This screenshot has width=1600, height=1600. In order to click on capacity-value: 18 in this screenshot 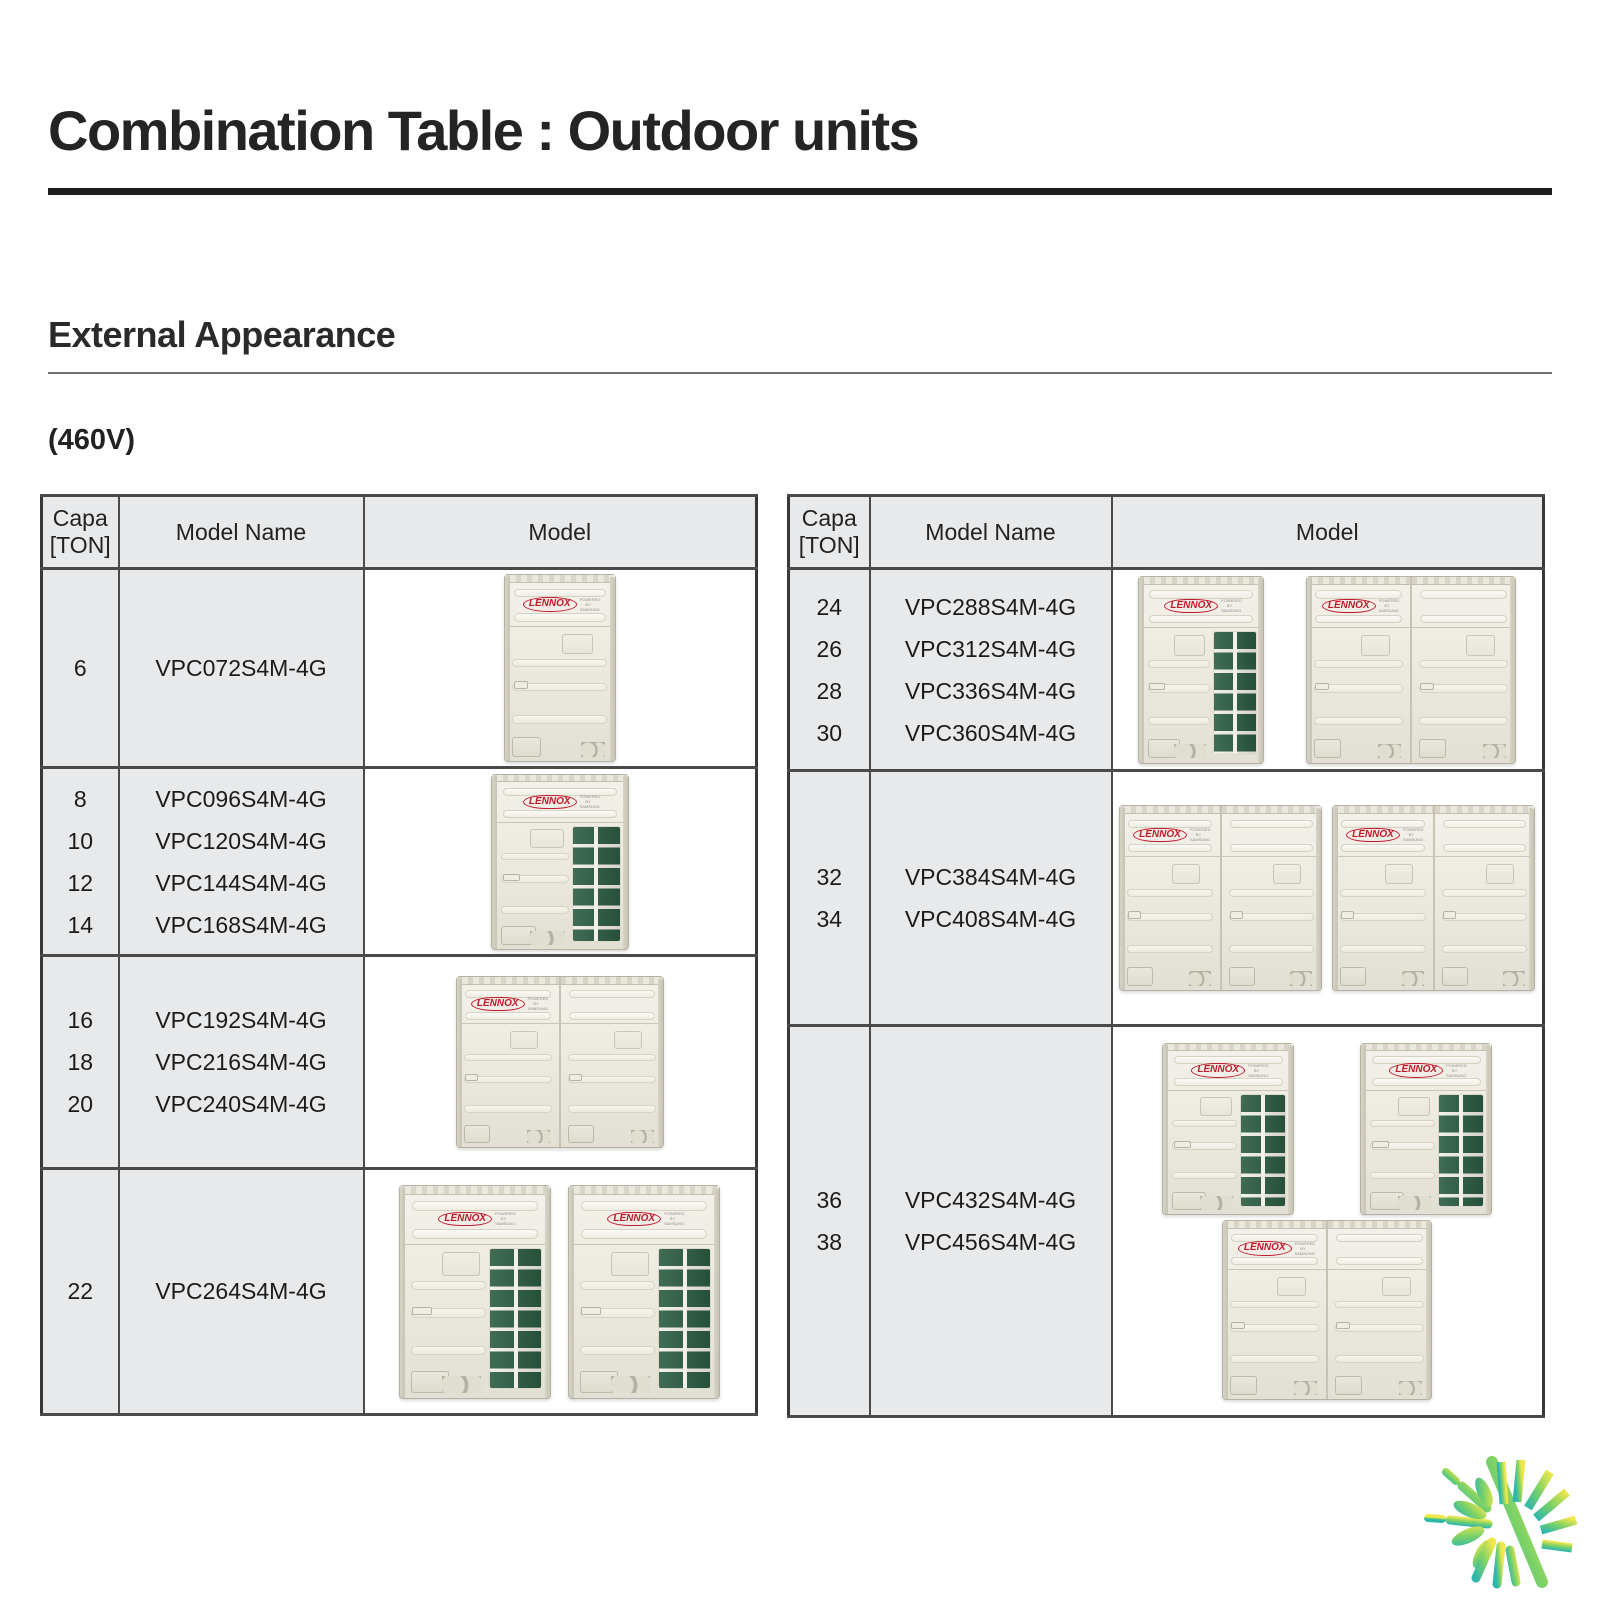, I will do `click(80, 1062)`.